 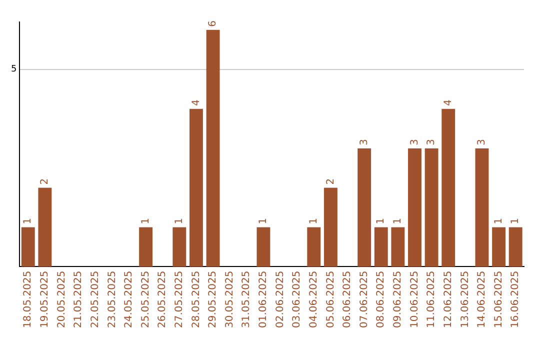 What do you see at coordinates (213, 23) in the screenshot?
I see `data-label: 6` at bounding box center [213, 23].